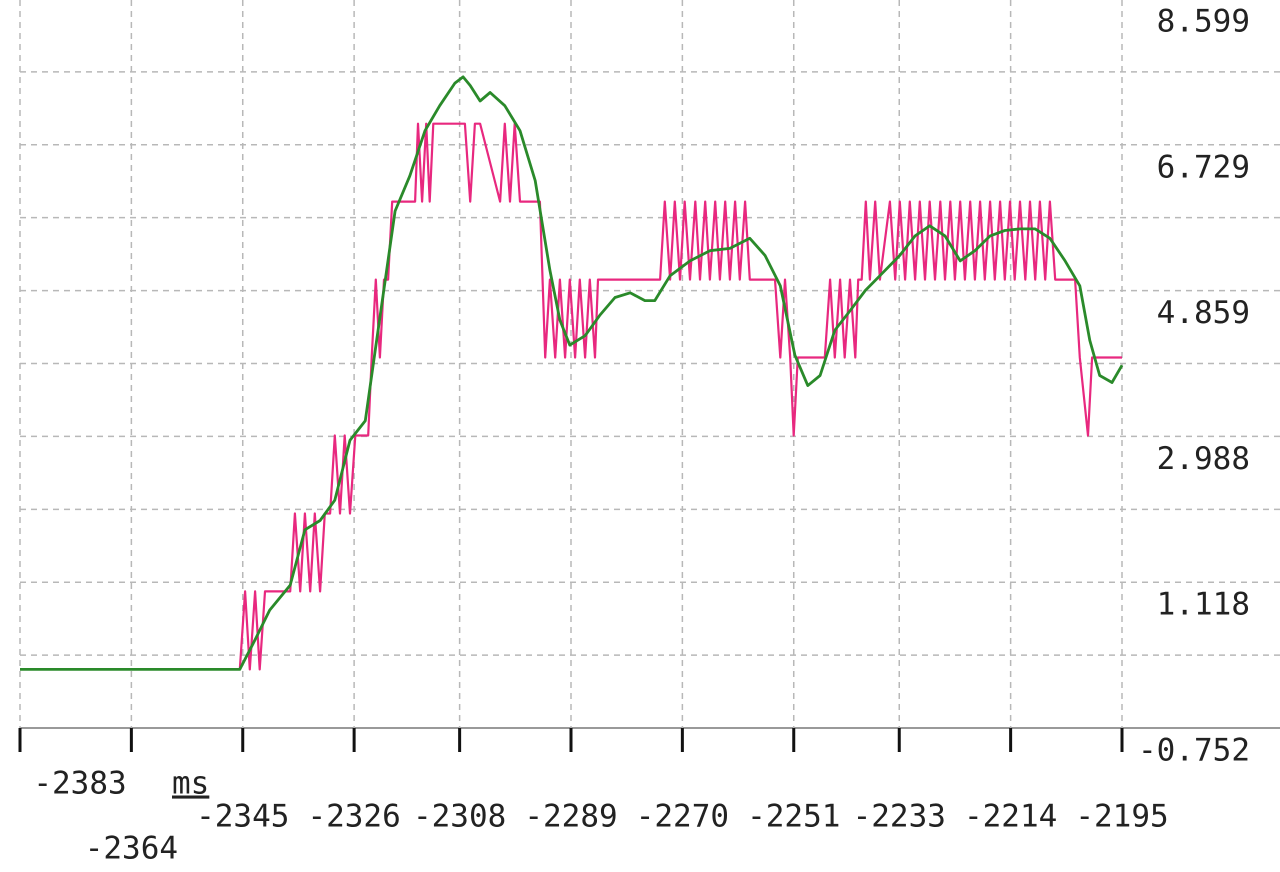  I want to click on x-tick-label: -2326, so click(353, 817).